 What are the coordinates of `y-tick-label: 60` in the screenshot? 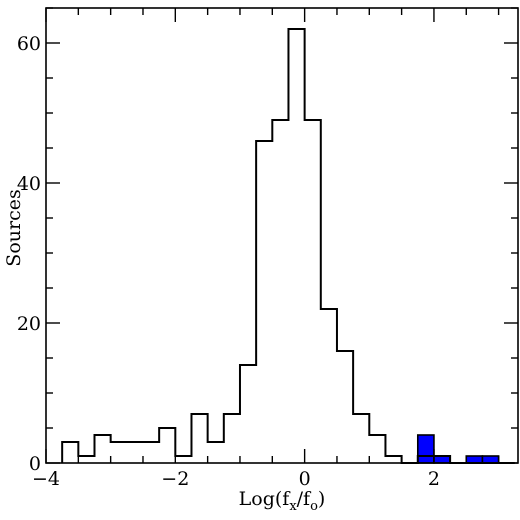 It's located at (29, 44).